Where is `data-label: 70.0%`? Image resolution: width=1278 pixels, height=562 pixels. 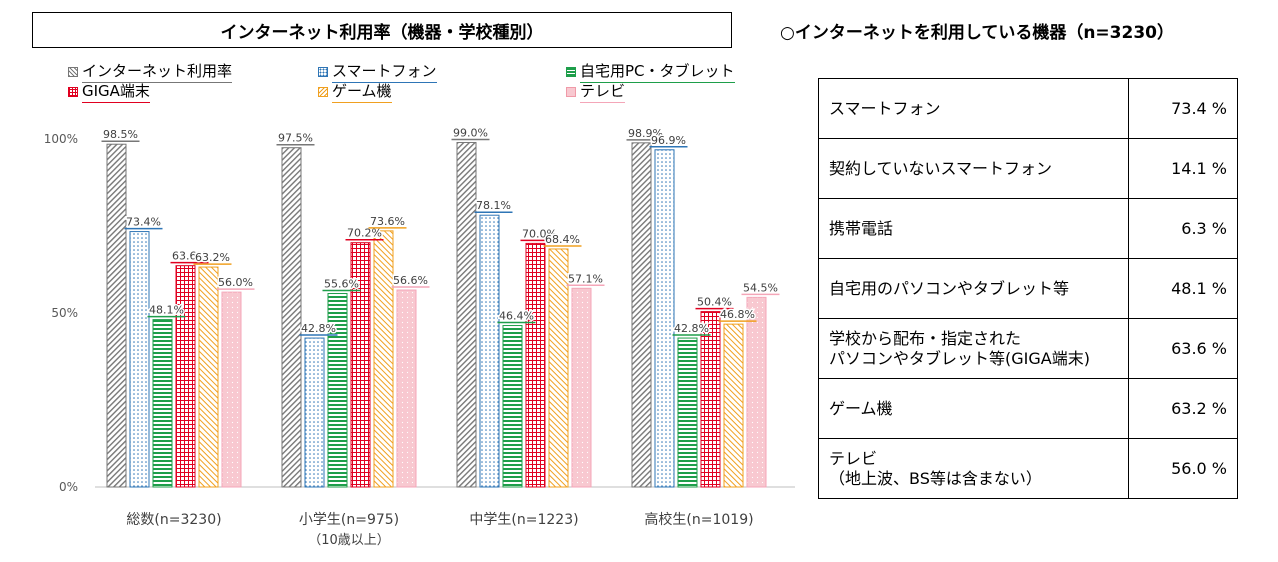
data-label: 70.0% is located at coordinates (539, 233).